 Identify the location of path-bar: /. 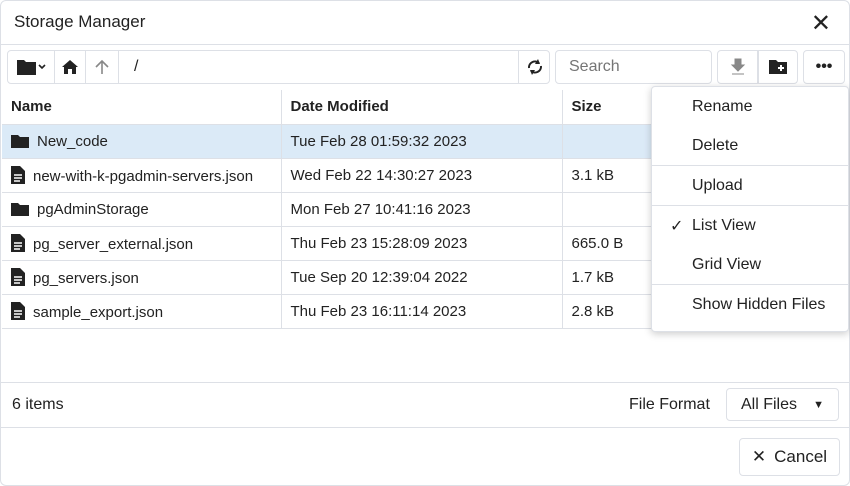
(278, 67).